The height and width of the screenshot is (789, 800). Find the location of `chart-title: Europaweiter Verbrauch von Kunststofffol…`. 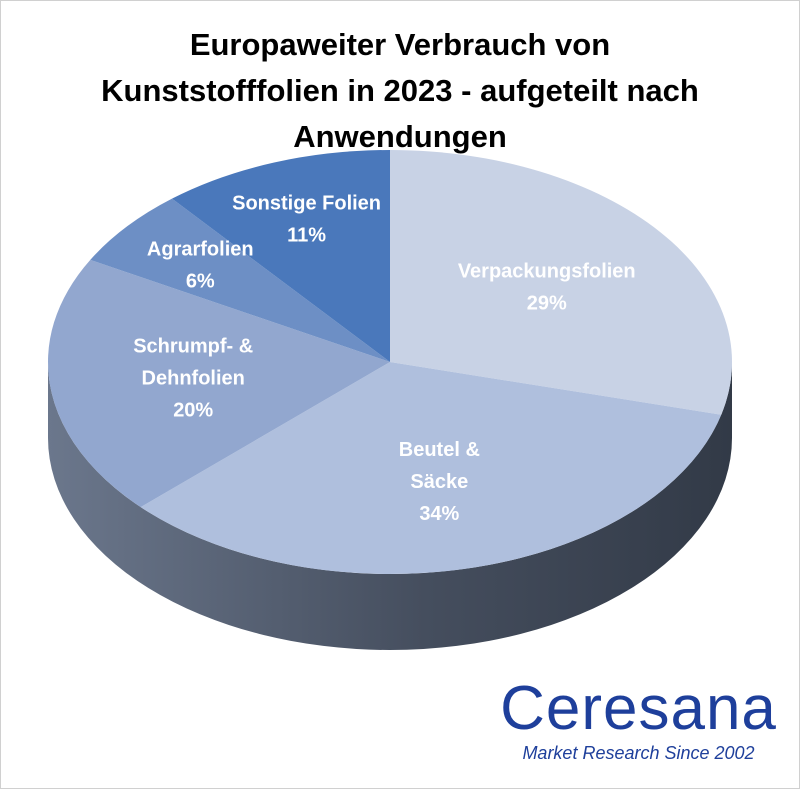

chart-title: Europaweiter Verbrauch von Kunststofffol… is located at coordinates (400, 91).